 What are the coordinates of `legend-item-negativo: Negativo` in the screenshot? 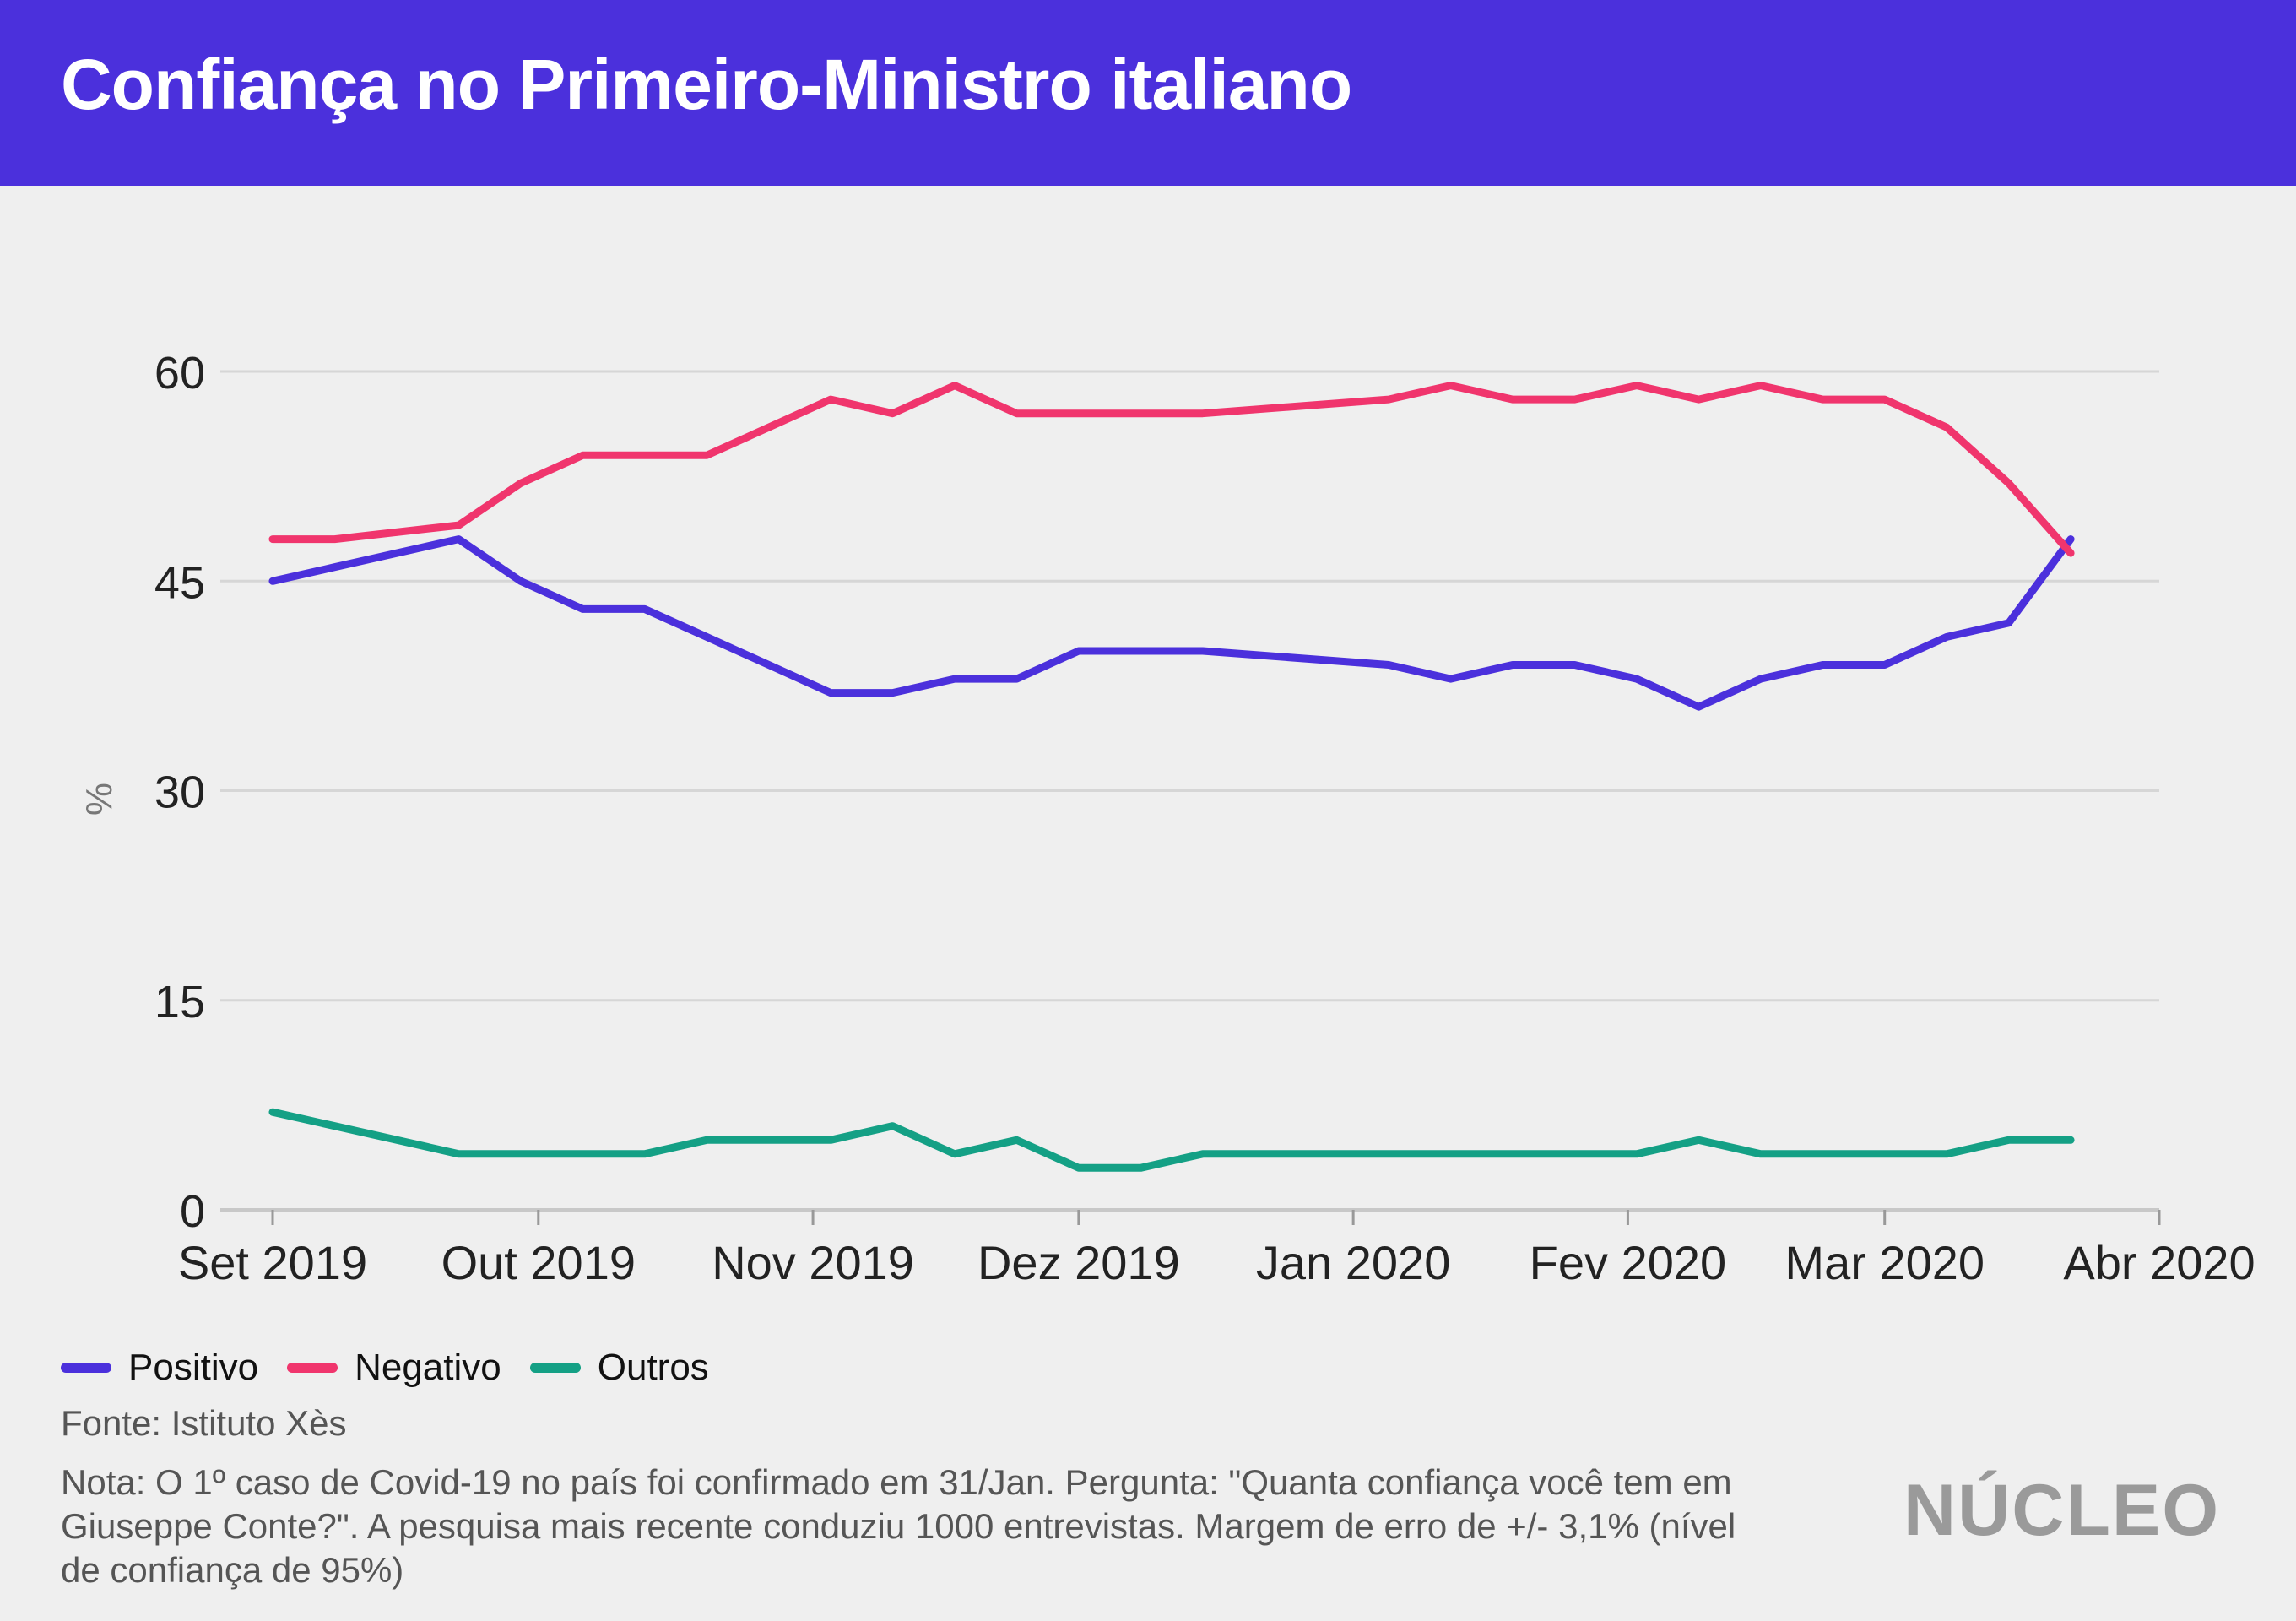 It's located at (394, 1368).